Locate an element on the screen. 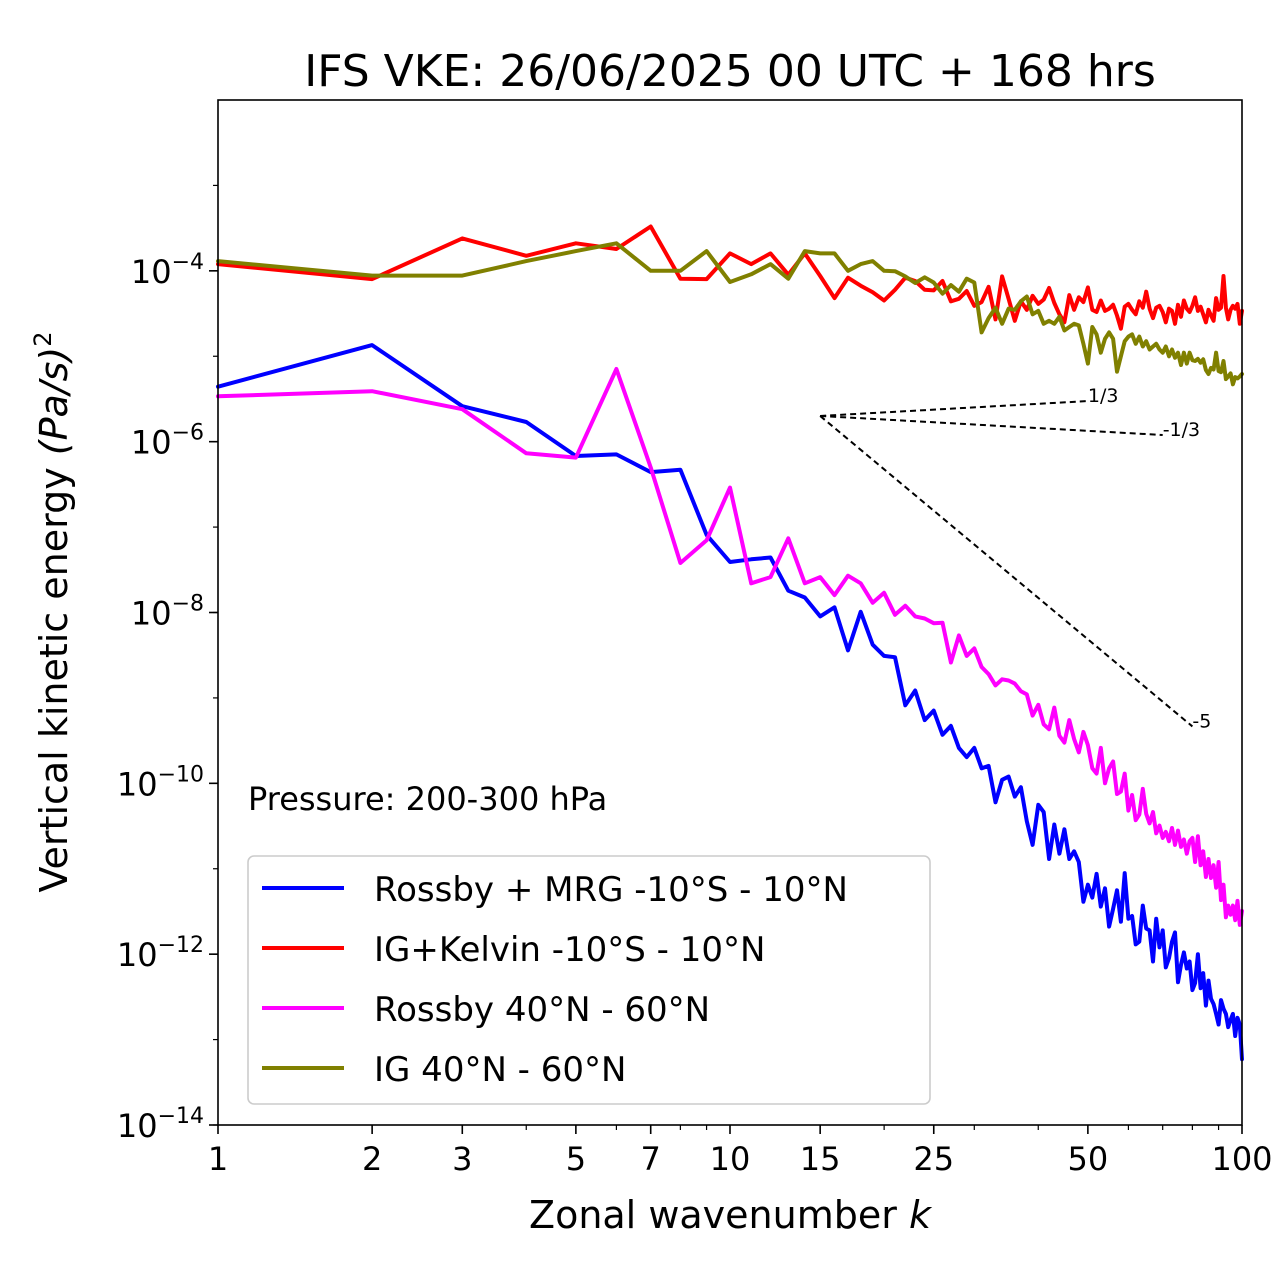 This screenshot has width=1280, height=1288. reference-slopes: 1/3 -1/3 -5 is located at coordinates (1015, 558).